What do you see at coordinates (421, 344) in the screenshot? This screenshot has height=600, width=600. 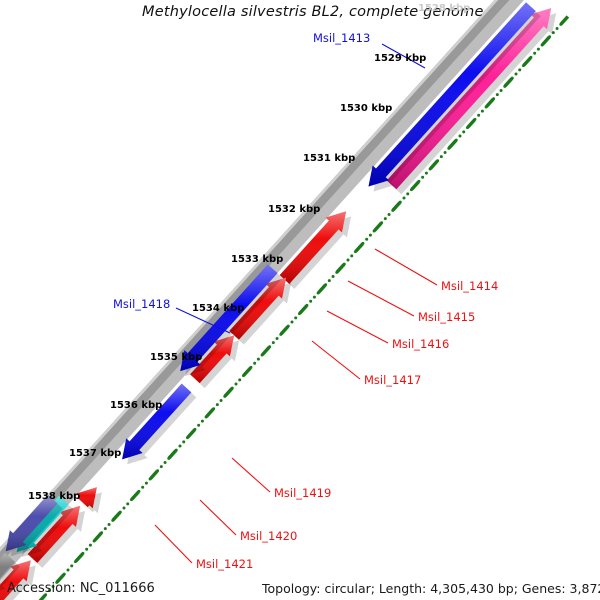 I see `gene-label-msil_1416: Msil_1416` at bounding box center [421, 344].